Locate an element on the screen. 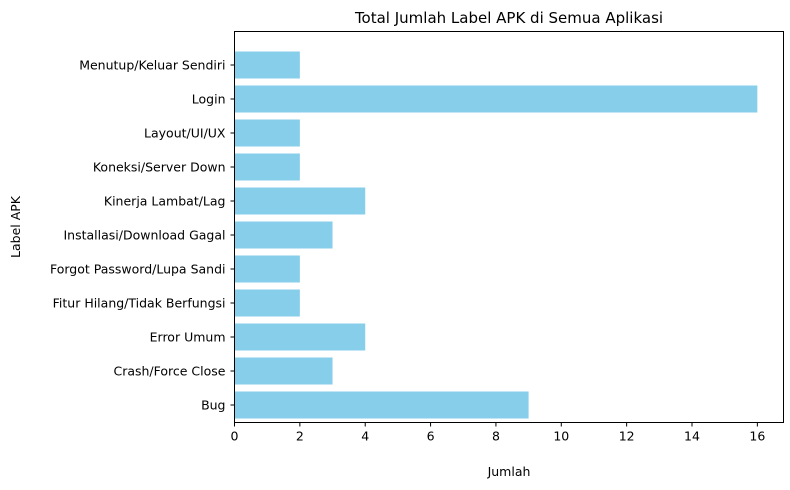 The image size is (790, 490). y-tick-label: Crash/Force Close is located at coordinates (169, 371).